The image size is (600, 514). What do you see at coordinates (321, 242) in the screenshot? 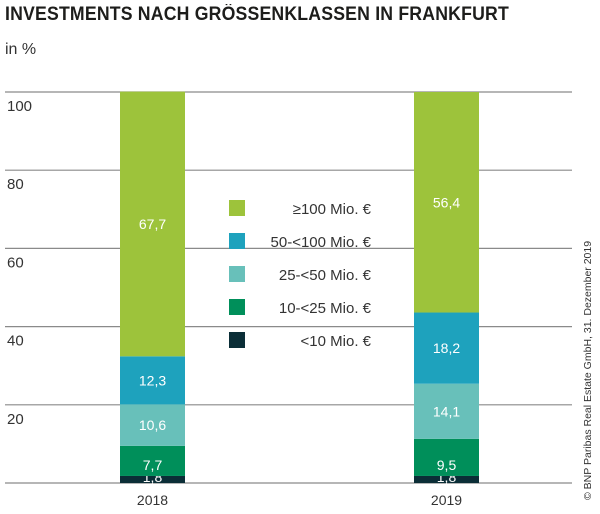
I see `legend-label: 50-<100 Mio. €` at bounding box center [321, 242].